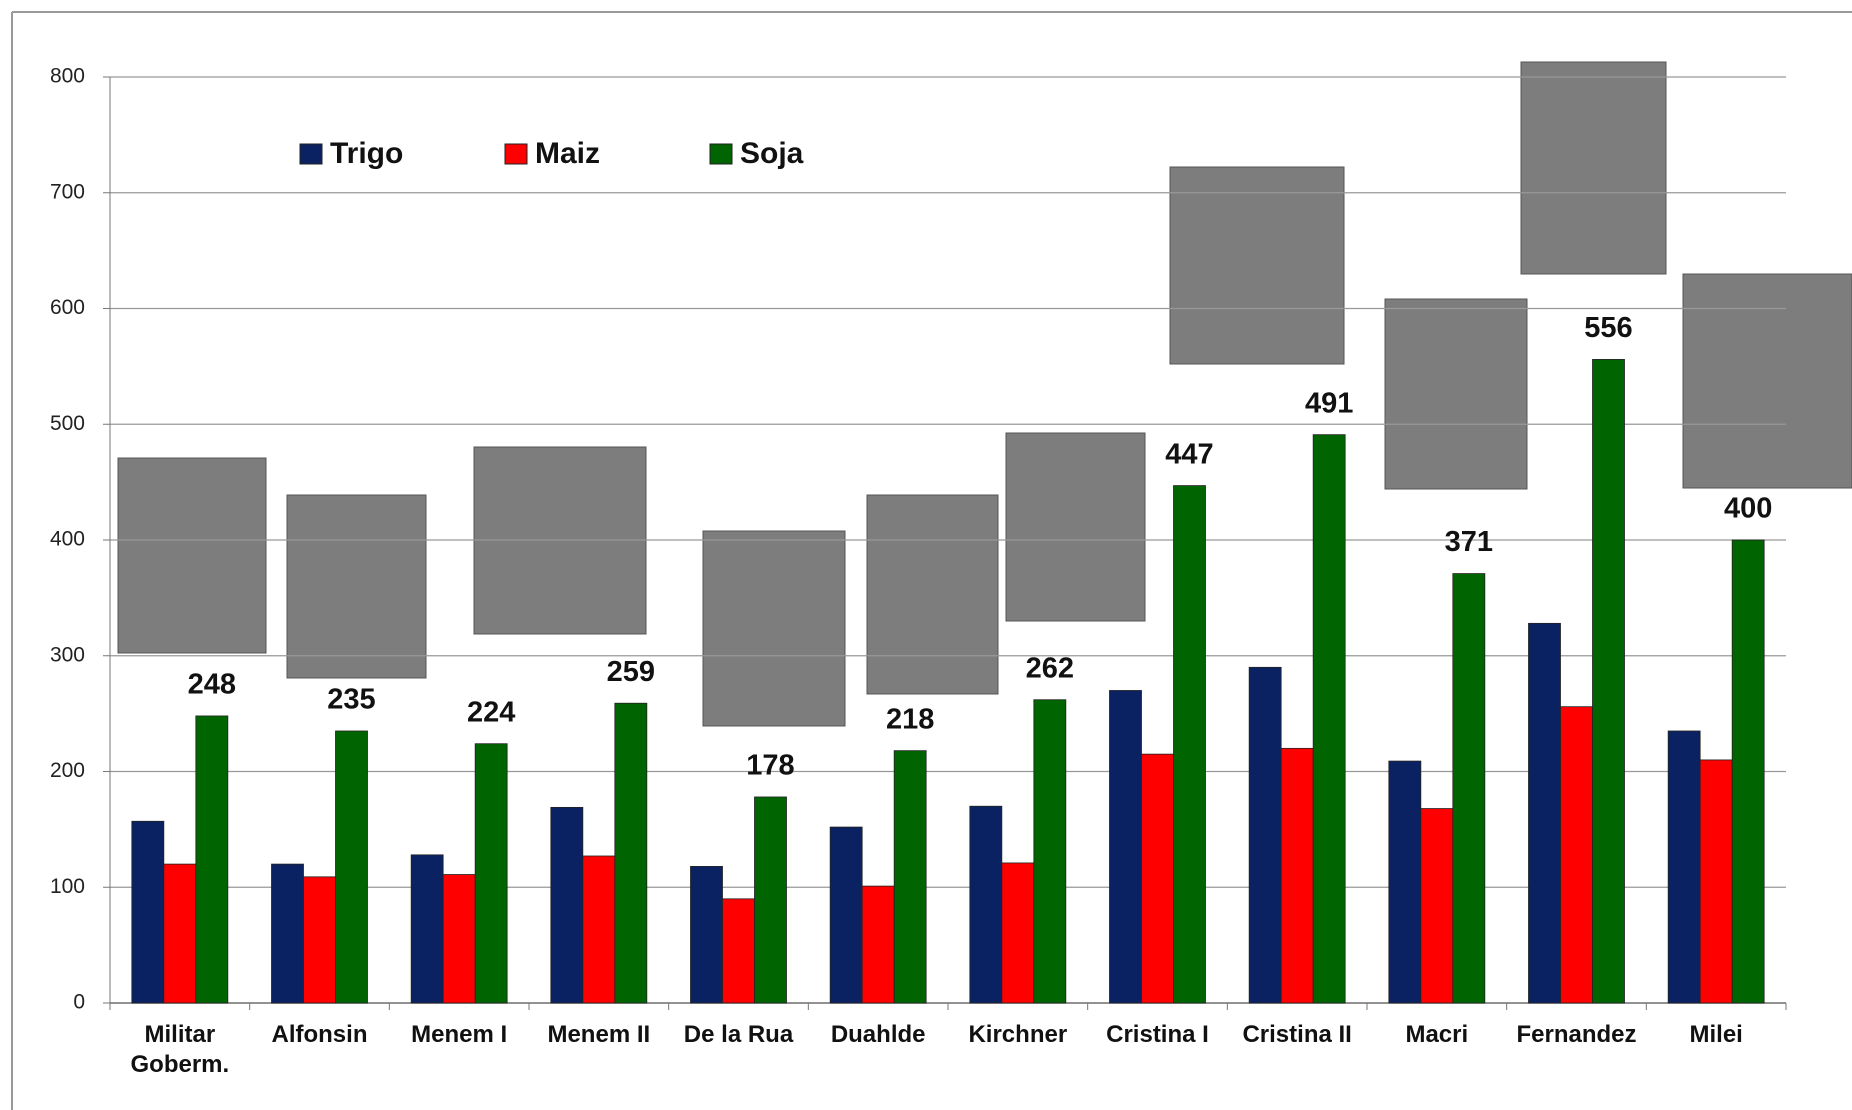  What do you see at coordinates (1329, 403) in the screenshot?
I see `data-label: 491` at bounding box center [1329, 403].